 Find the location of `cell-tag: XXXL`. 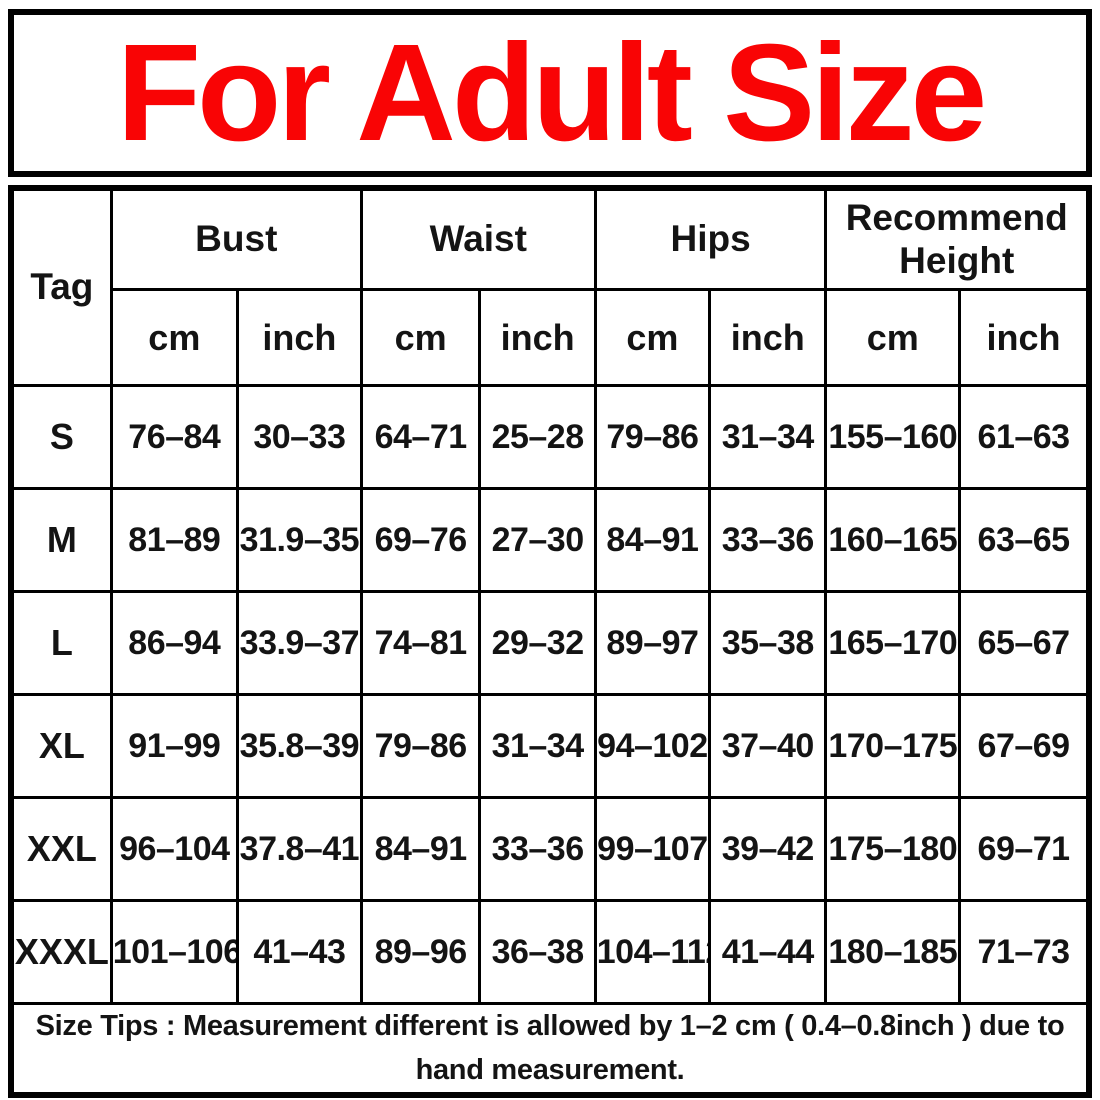

cell-tag: XXXL is located at coordinates (61, 952).